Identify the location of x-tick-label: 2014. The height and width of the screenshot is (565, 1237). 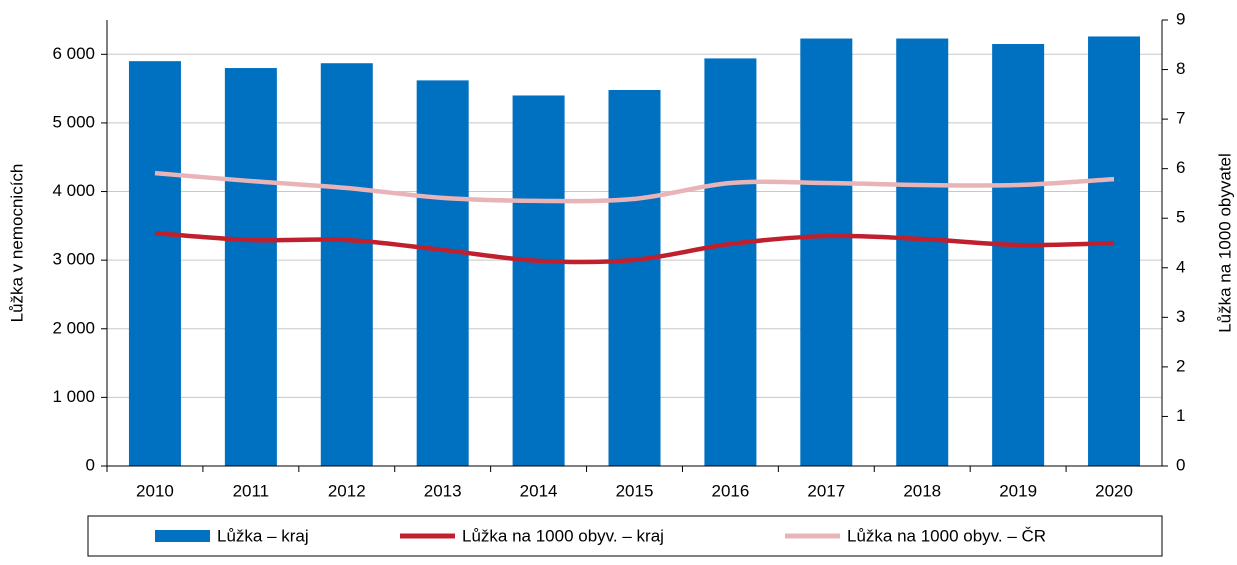
(539, 490).